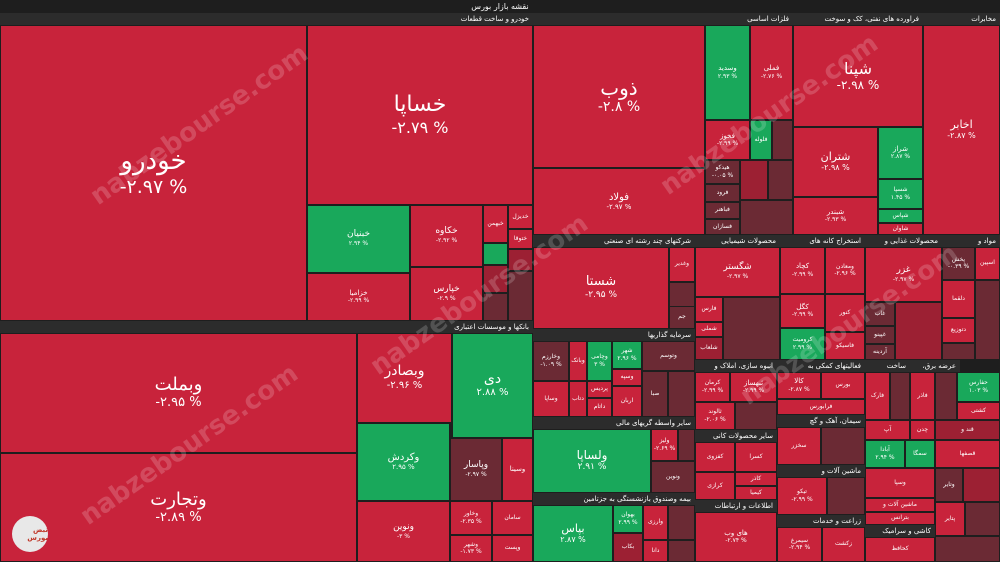  What do you see at coordinates (492, 385) in the screenshot?
I see `stock-tile: دی ۲.۸۸ %` at bounding box center [492, 385].